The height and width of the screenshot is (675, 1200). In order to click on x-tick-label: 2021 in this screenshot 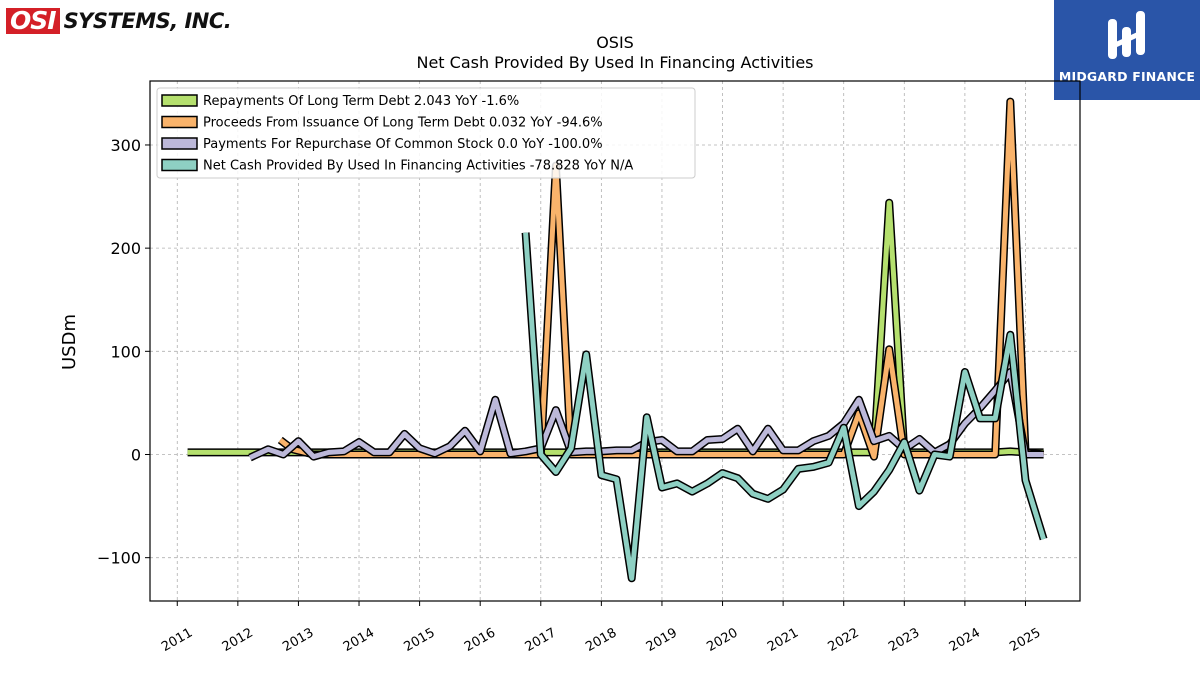, I will do `click(783, 640)`.